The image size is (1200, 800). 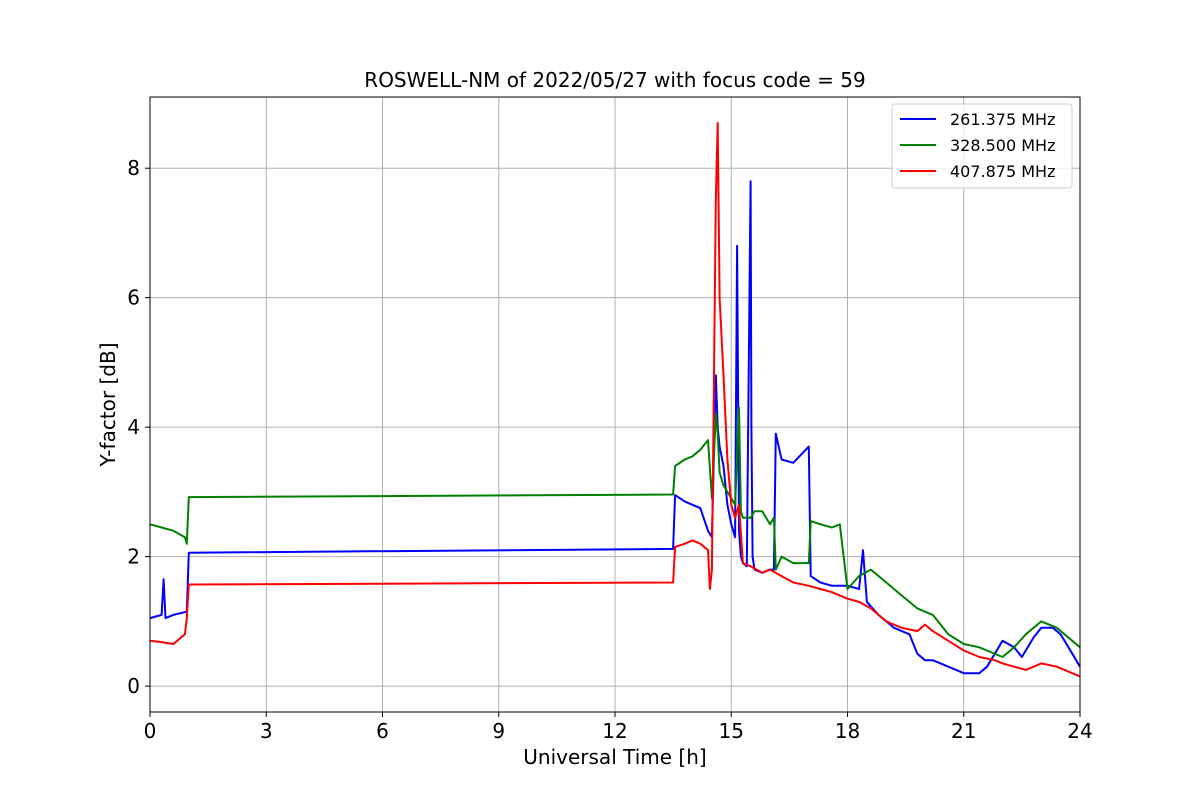 I want to click on x-axis-label: Universal Time [h], so click(x=614, y=757).